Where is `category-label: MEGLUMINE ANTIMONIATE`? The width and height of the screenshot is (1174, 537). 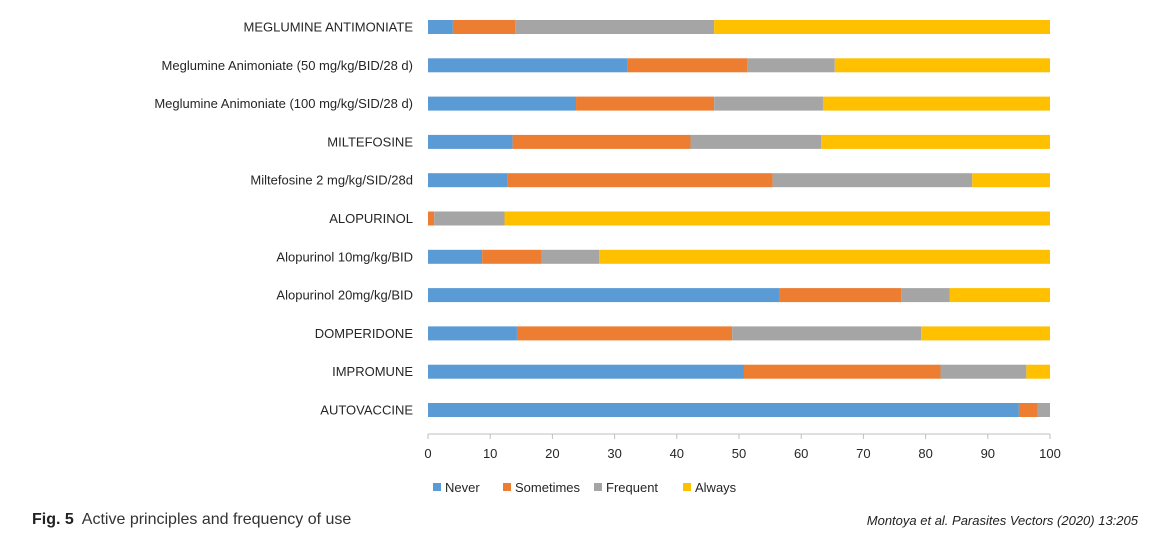
category-label: MEGLUMINE ANTIMONIATE is located at coordinates (329, 27).